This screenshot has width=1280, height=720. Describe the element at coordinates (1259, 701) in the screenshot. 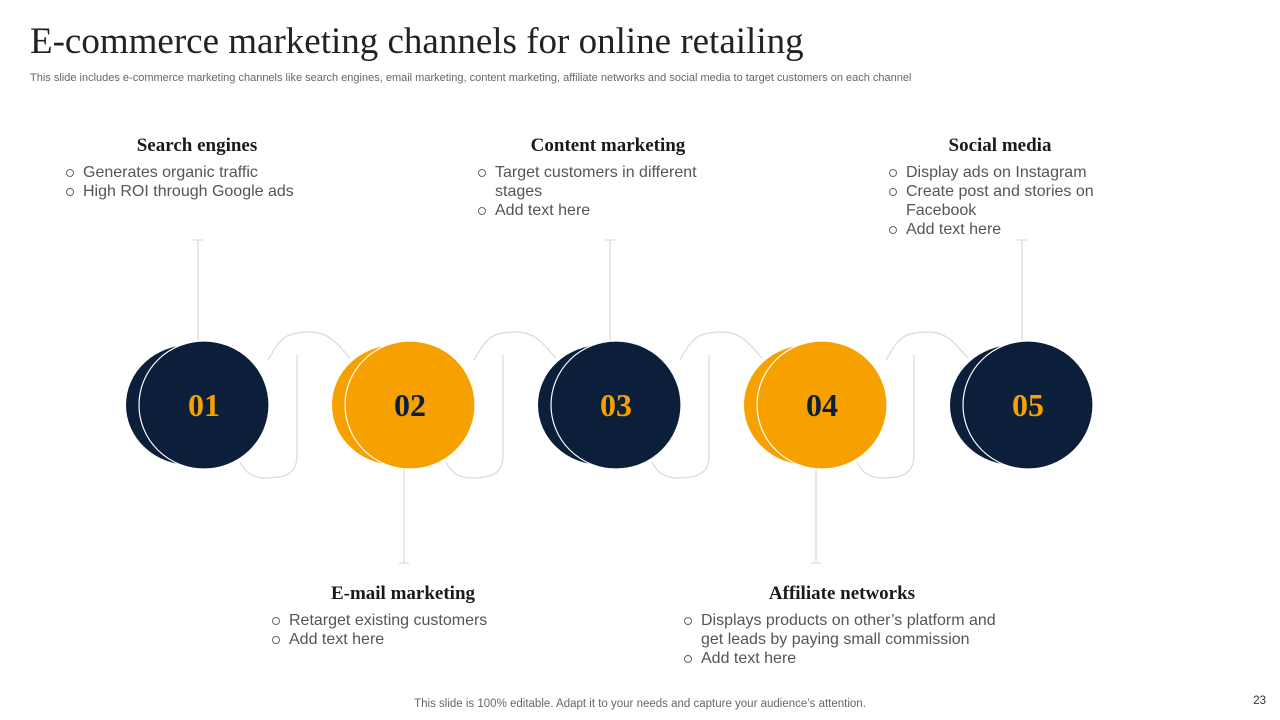

I see `page-number: 23` at that location.